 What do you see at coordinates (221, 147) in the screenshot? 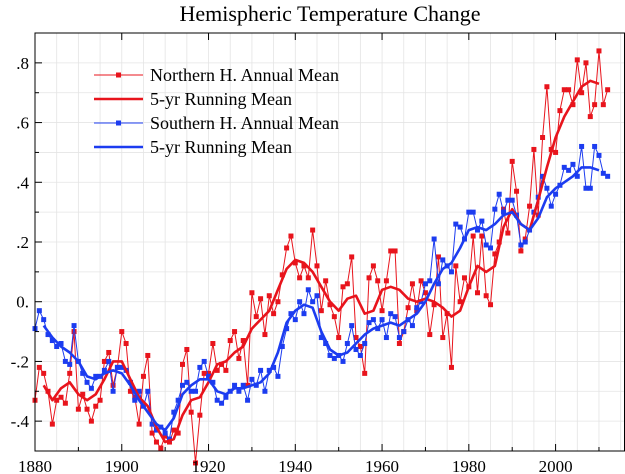
I see `legend-label: 5-yr Running Mean` at bounding box center [221, 147].